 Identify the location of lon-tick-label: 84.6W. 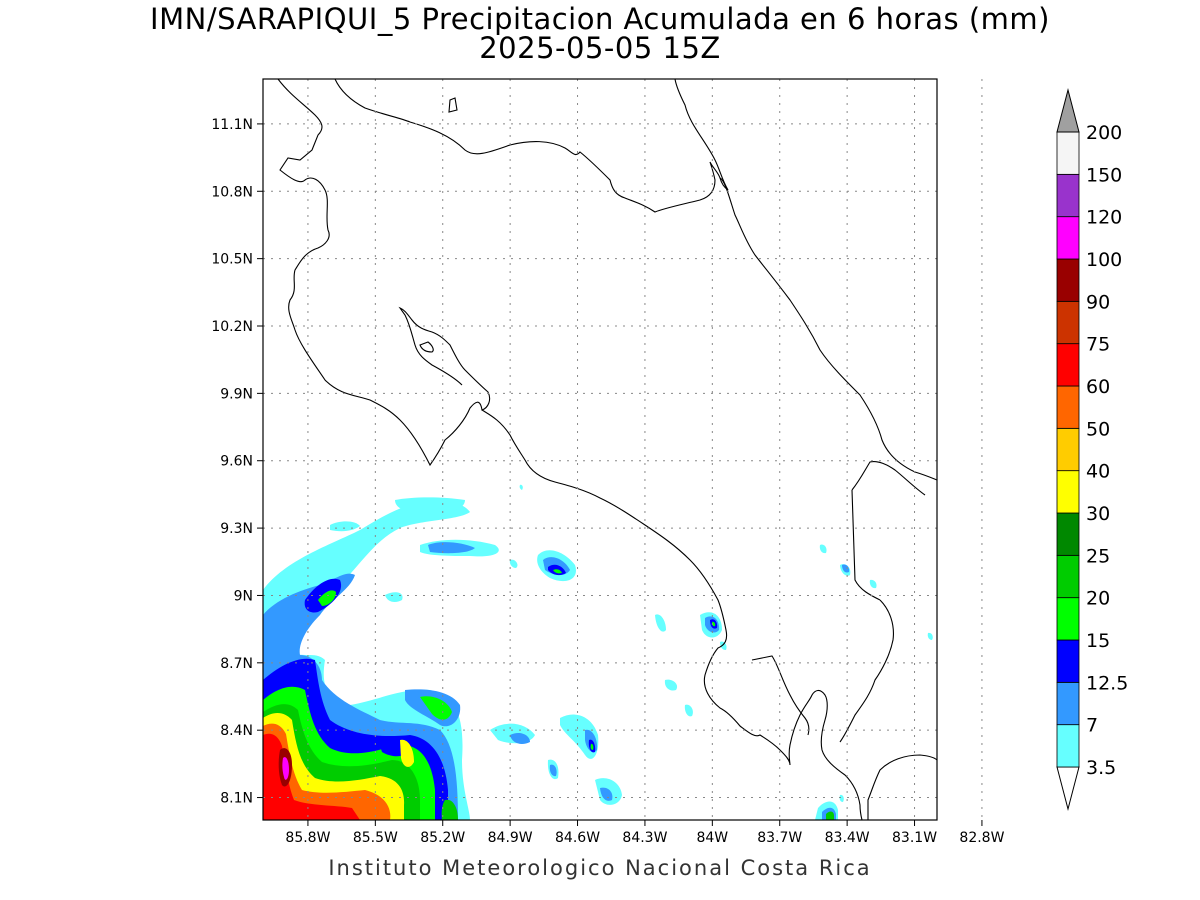
(577, 838).